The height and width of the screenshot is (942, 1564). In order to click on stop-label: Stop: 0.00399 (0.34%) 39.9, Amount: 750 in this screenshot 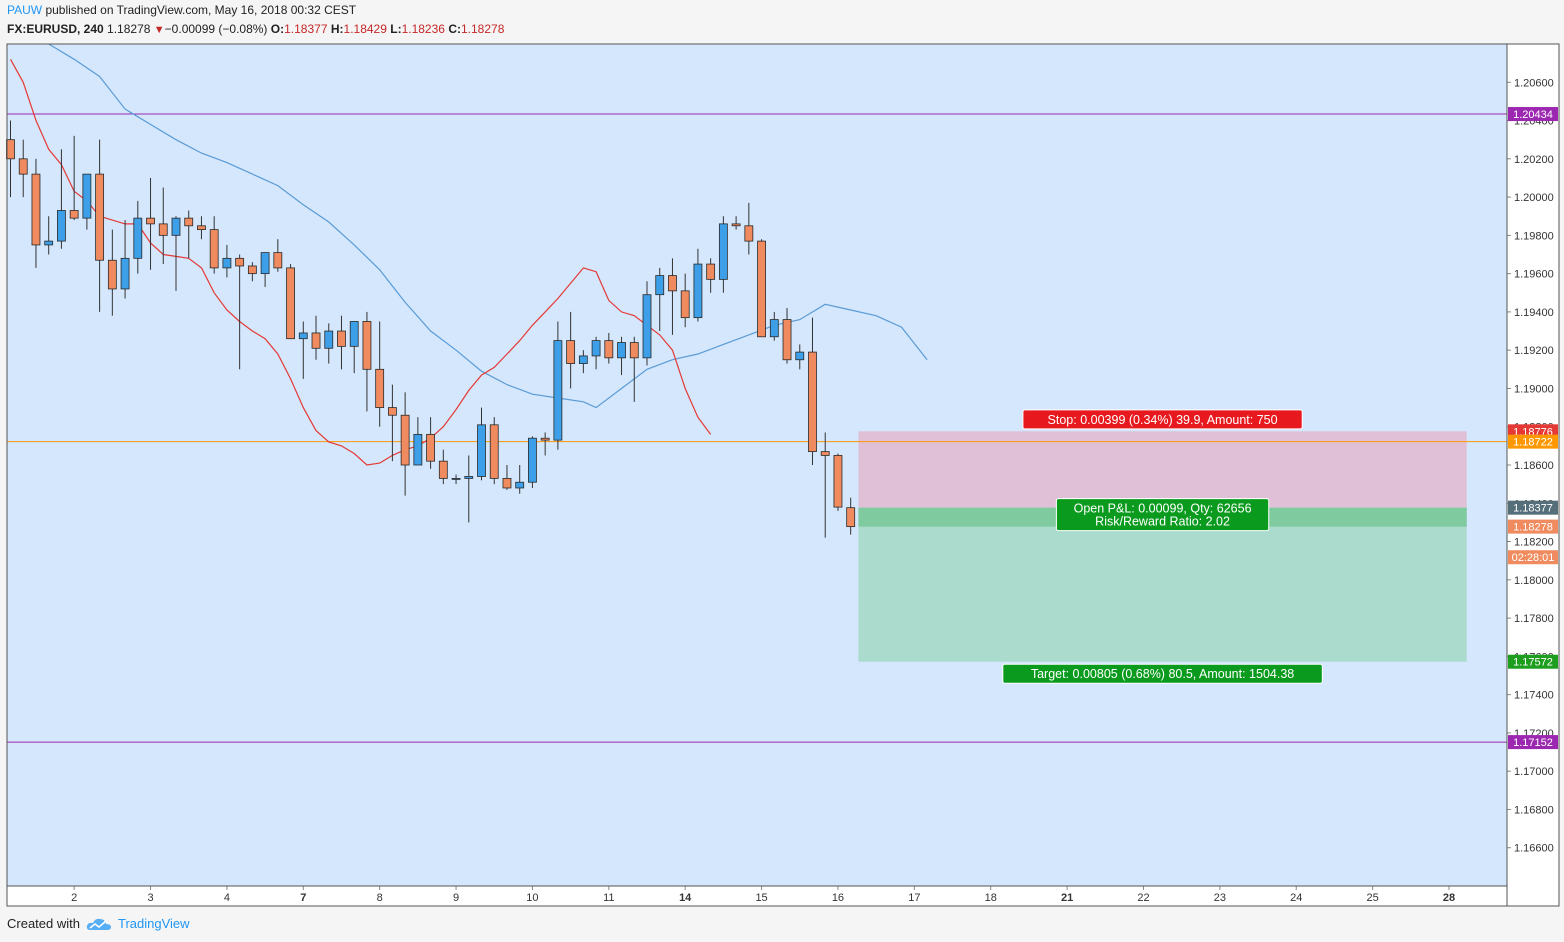, I will do `click(1162, 419)`.